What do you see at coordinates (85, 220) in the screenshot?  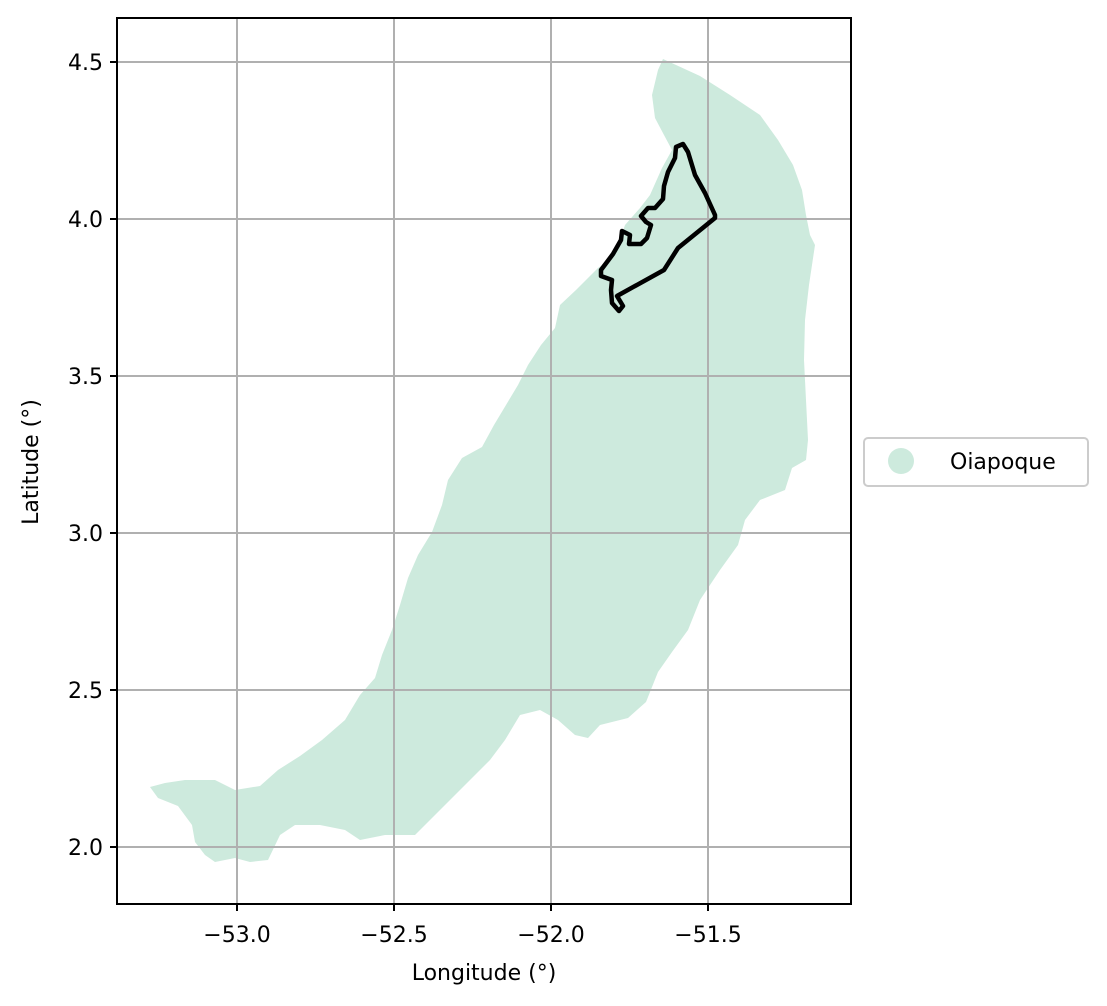 I see `y-tick-label: 4.0` at bounding box center [85, 220].